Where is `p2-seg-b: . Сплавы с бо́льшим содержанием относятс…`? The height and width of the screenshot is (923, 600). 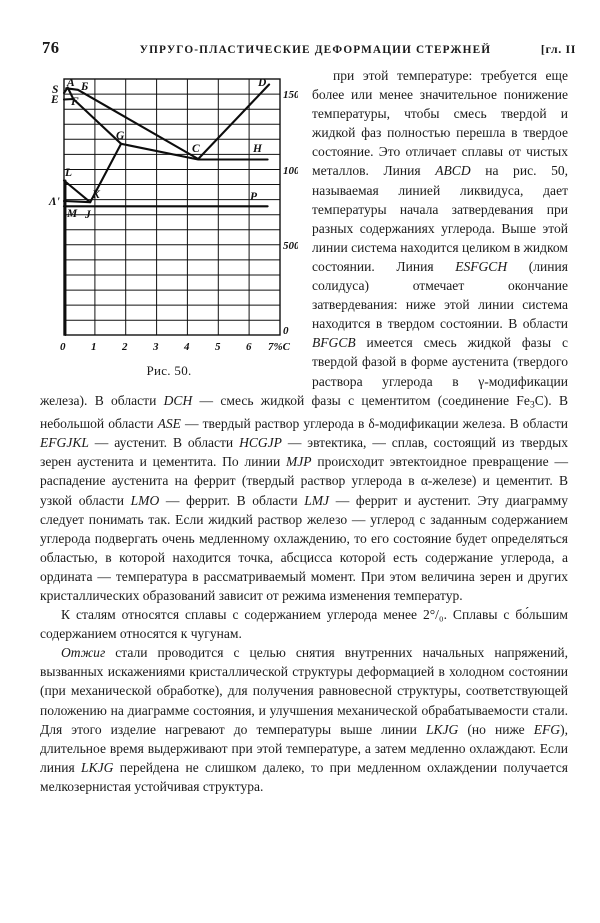 p2-seg-b: . Сплавы с бо́льшим содержанием относятс… is located at coordinates (304, 624).